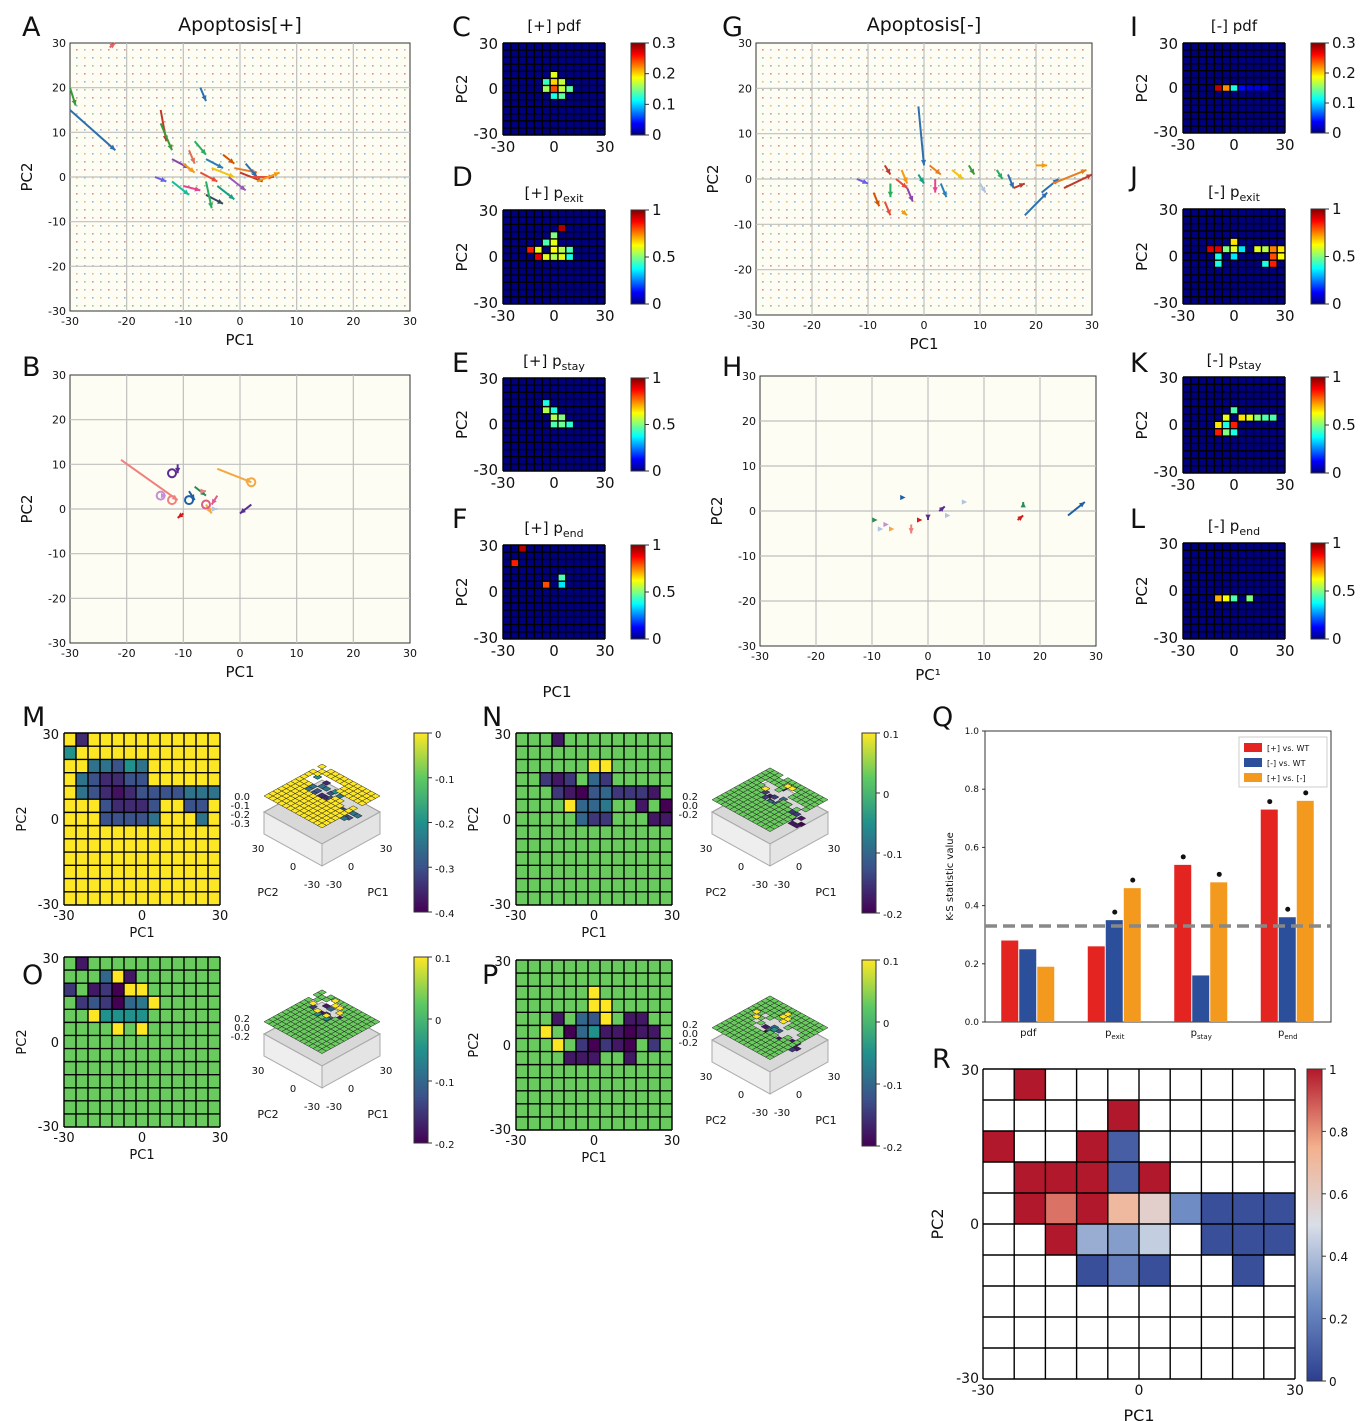  I want to click on colorbar-tick-label: 1, so click(1337, 377).